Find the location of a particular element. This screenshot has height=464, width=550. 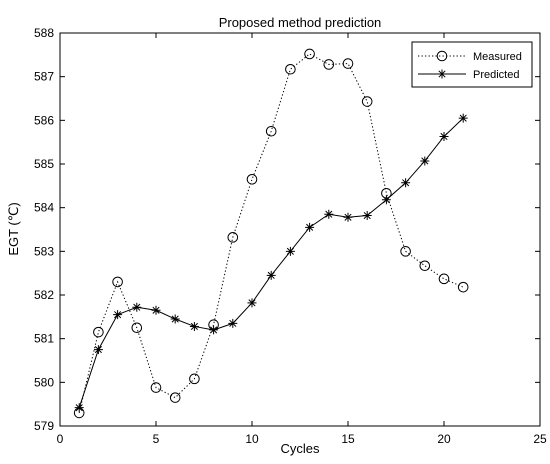

legend-marker-measured is located at coordinates (442, 56).